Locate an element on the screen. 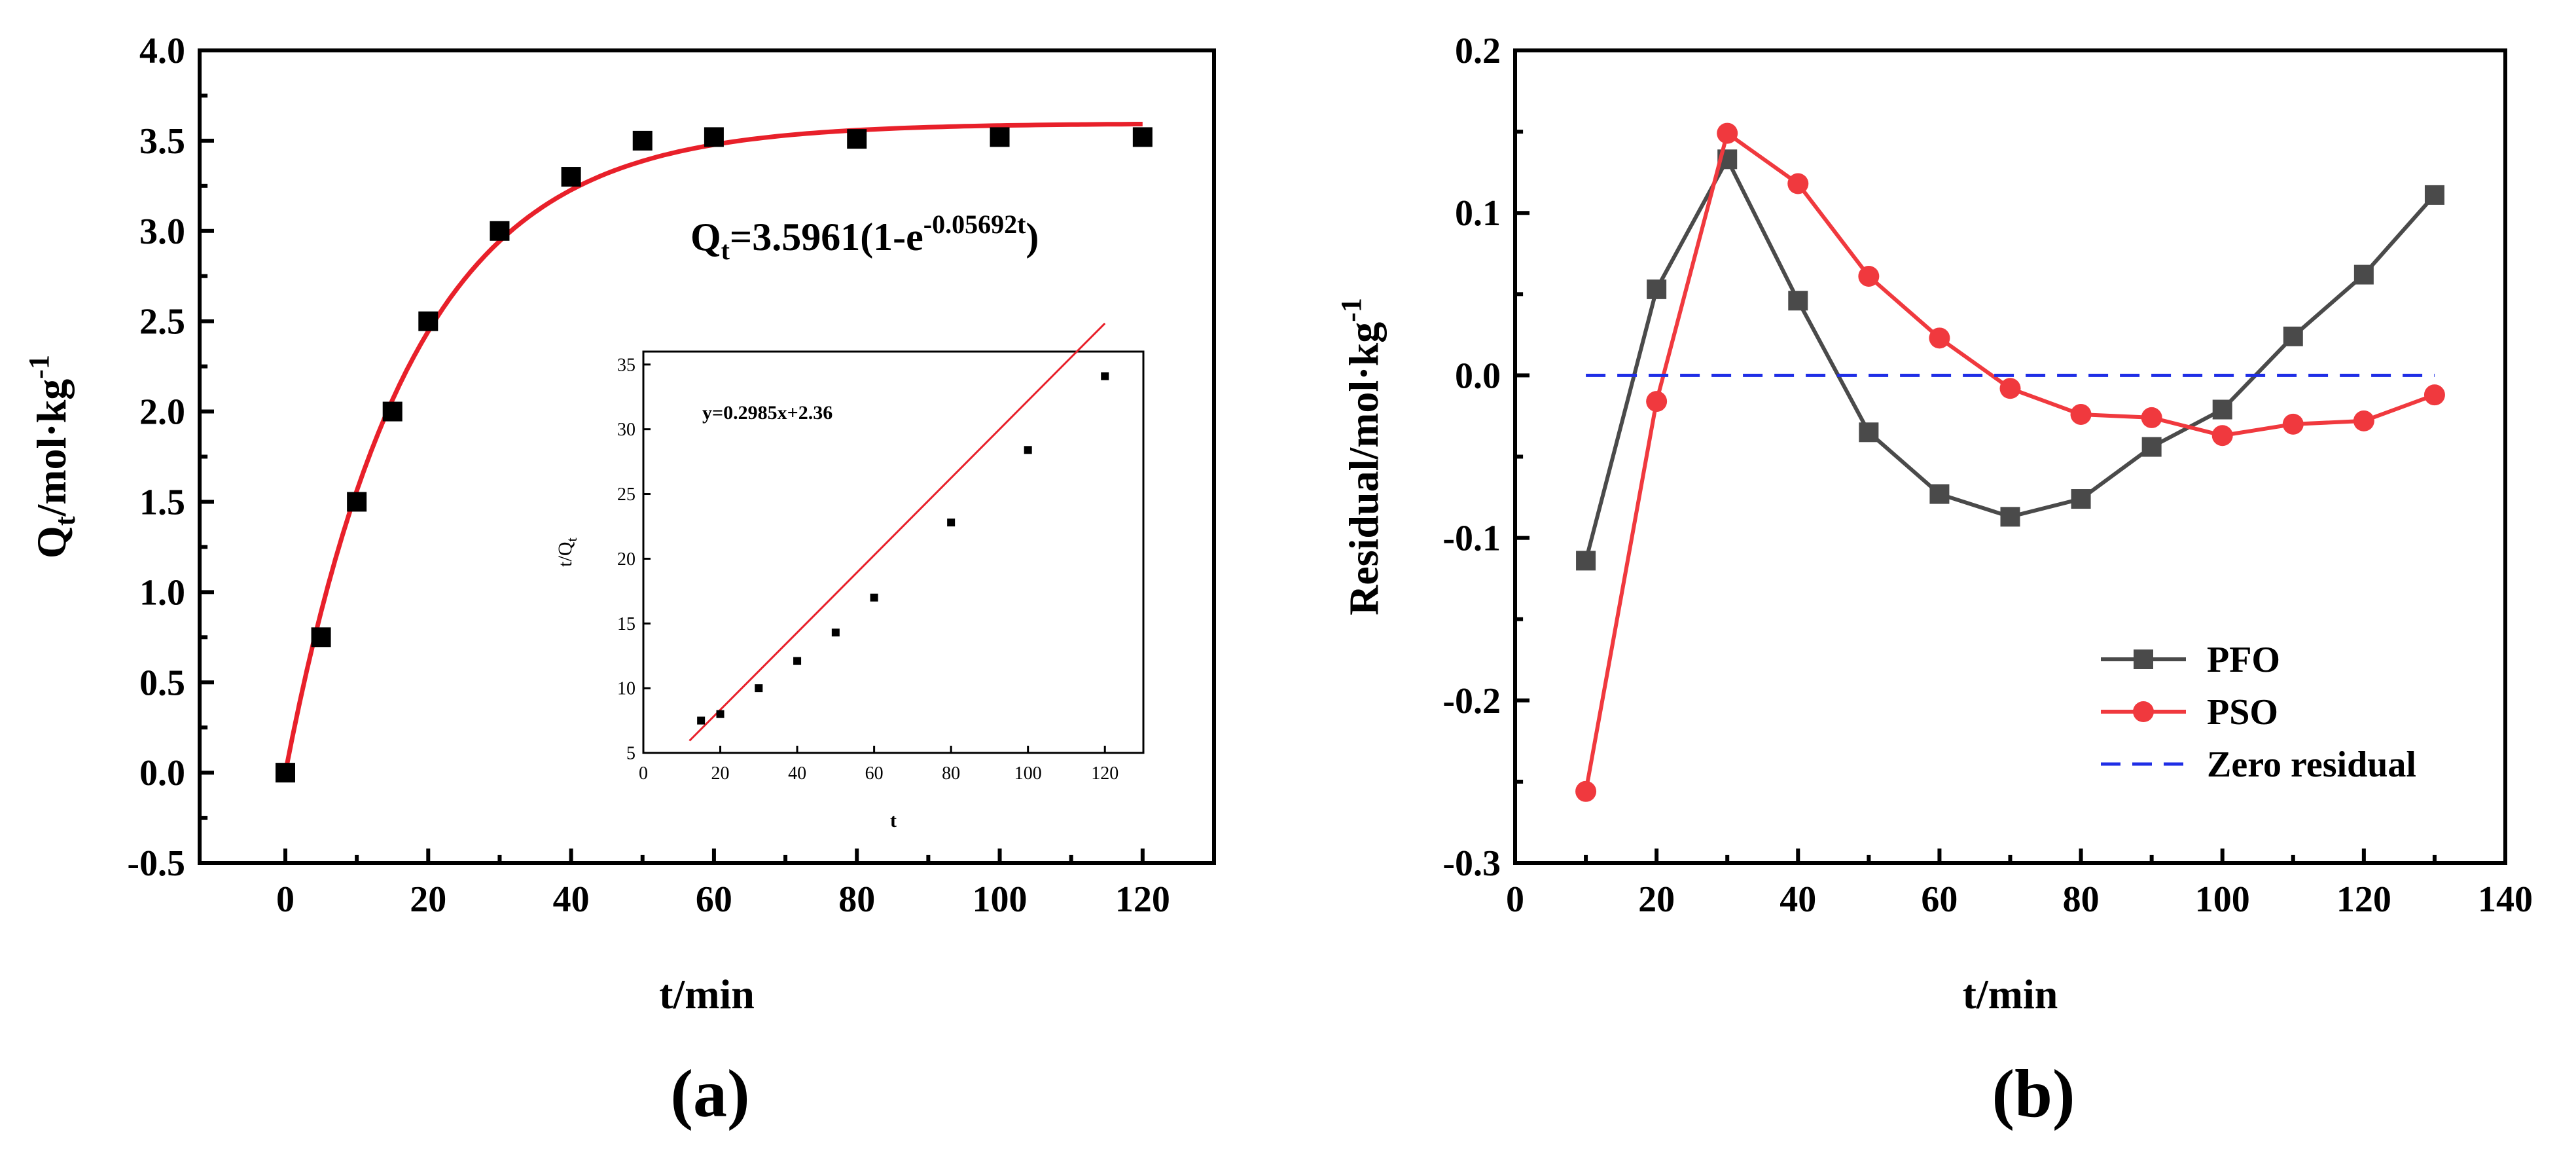 Image resolution: width=2576 pixels, height=1151 pixels. plot-frame is located at coordinates (893, 552).